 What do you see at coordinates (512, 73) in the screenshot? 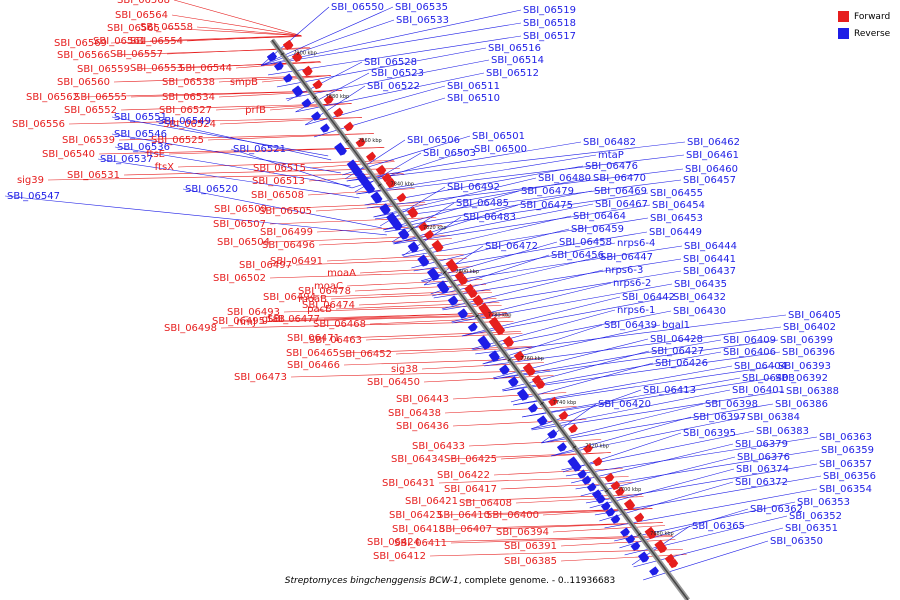
I see `reverse-gene-label: SBI_06512` at bounding box center [512, 73].